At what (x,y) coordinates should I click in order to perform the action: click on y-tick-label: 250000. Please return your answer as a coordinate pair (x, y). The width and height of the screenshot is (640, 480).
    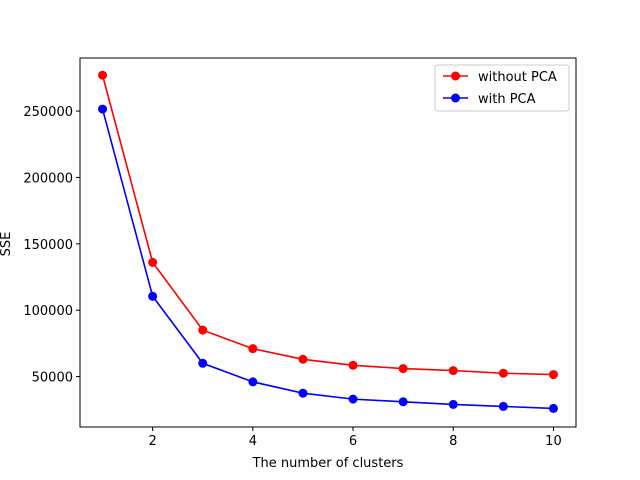
    Looking at the image, I should click on (48, 112).